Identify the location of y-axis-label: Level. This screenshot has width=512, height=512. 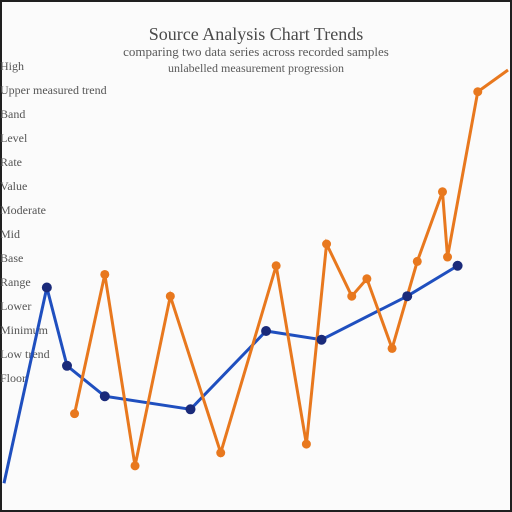
(14, 138).